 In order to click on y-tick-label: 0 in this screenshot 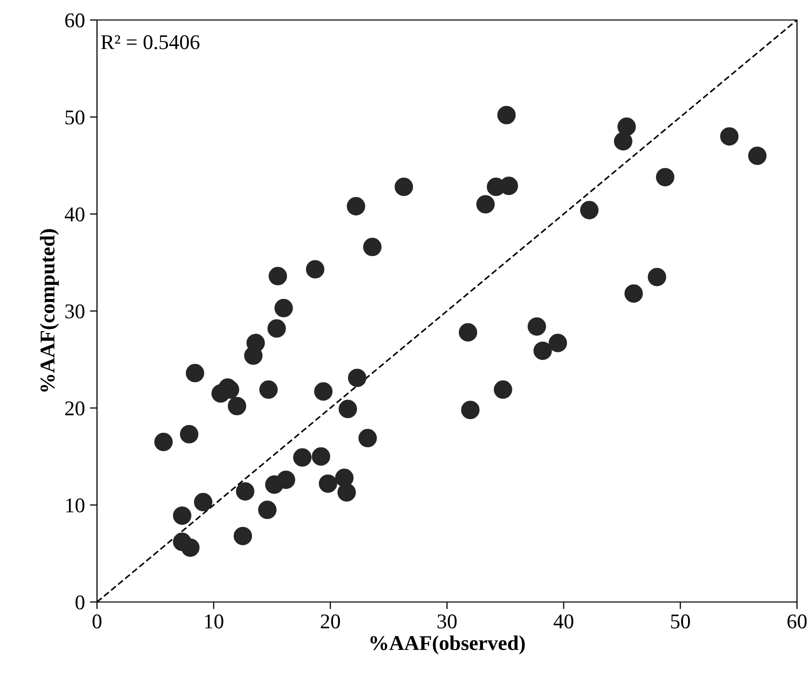, I will do `click(80, 602)`.